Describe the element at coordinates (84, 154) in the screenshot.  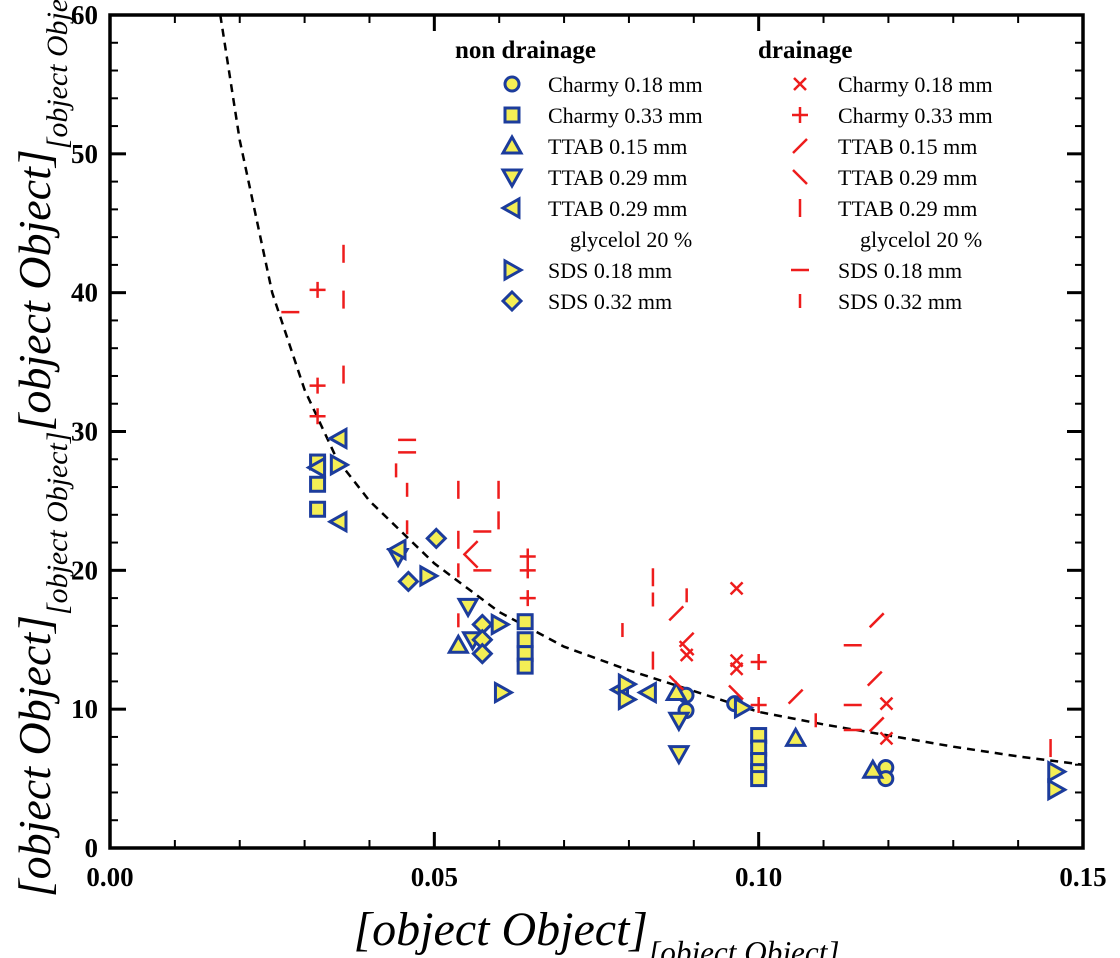
I see `y-tick-label: 50` at that location.